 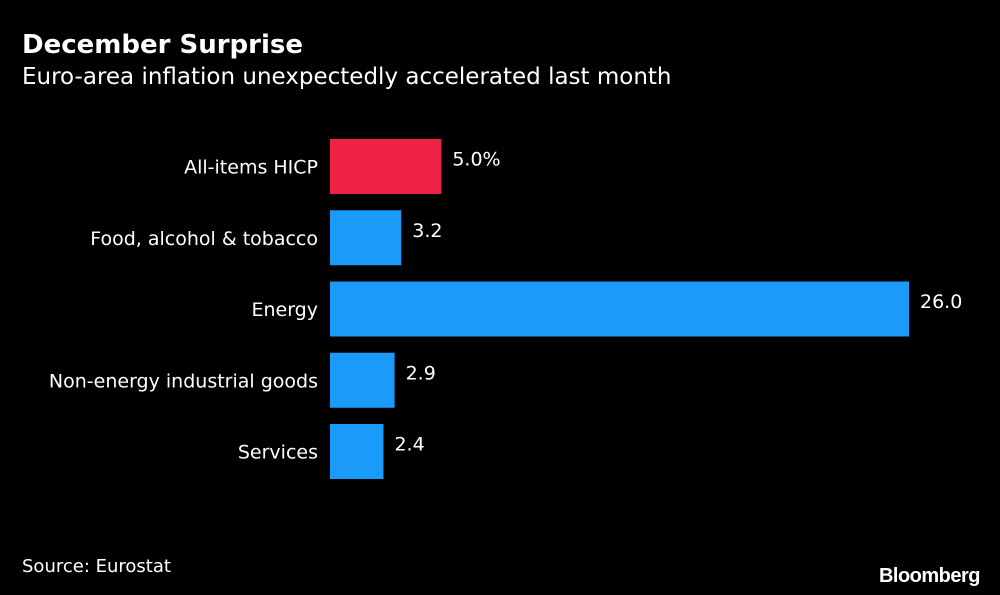 I want to click on chart-title: December Surprise, so click(x=162, y=45).